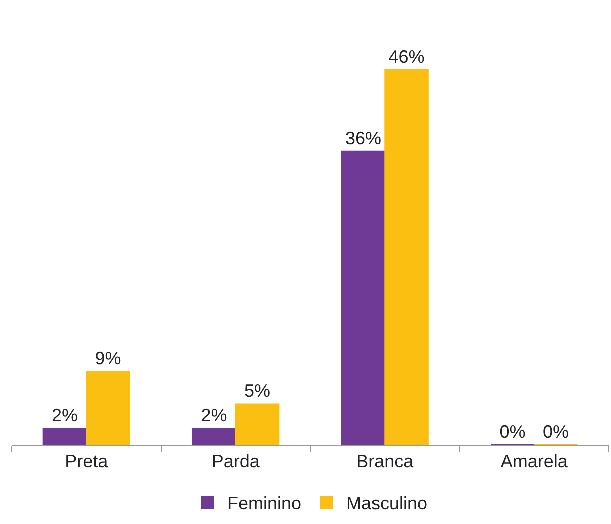 The width and height of the screenshot is (611, 524). I want to click on legend-label: Feminino, so click(265, 504).